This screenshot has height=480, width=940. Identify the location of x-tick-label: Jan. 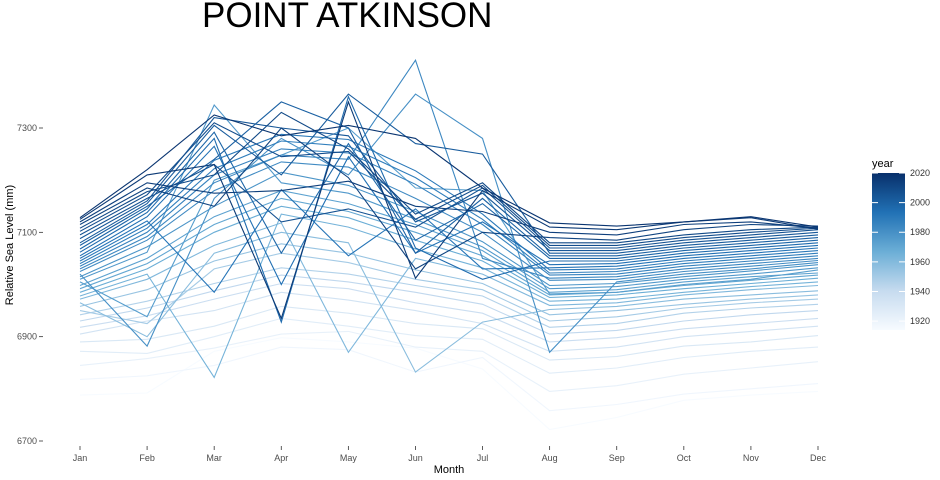
(80, 458).